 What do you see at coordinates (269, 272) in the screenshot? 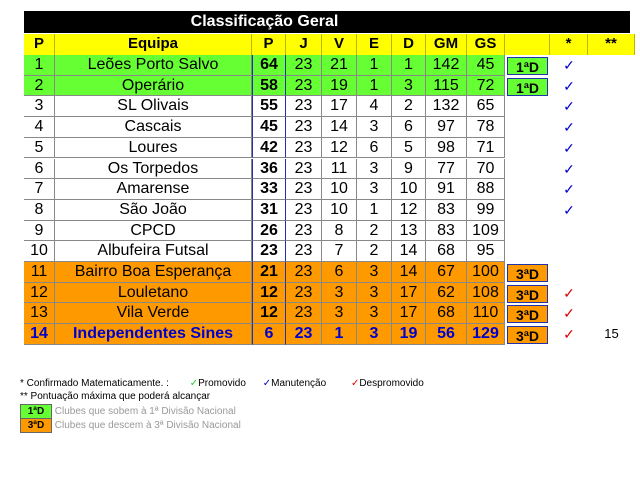
I see `cell-points: 21` at bounding box center [269, 272].